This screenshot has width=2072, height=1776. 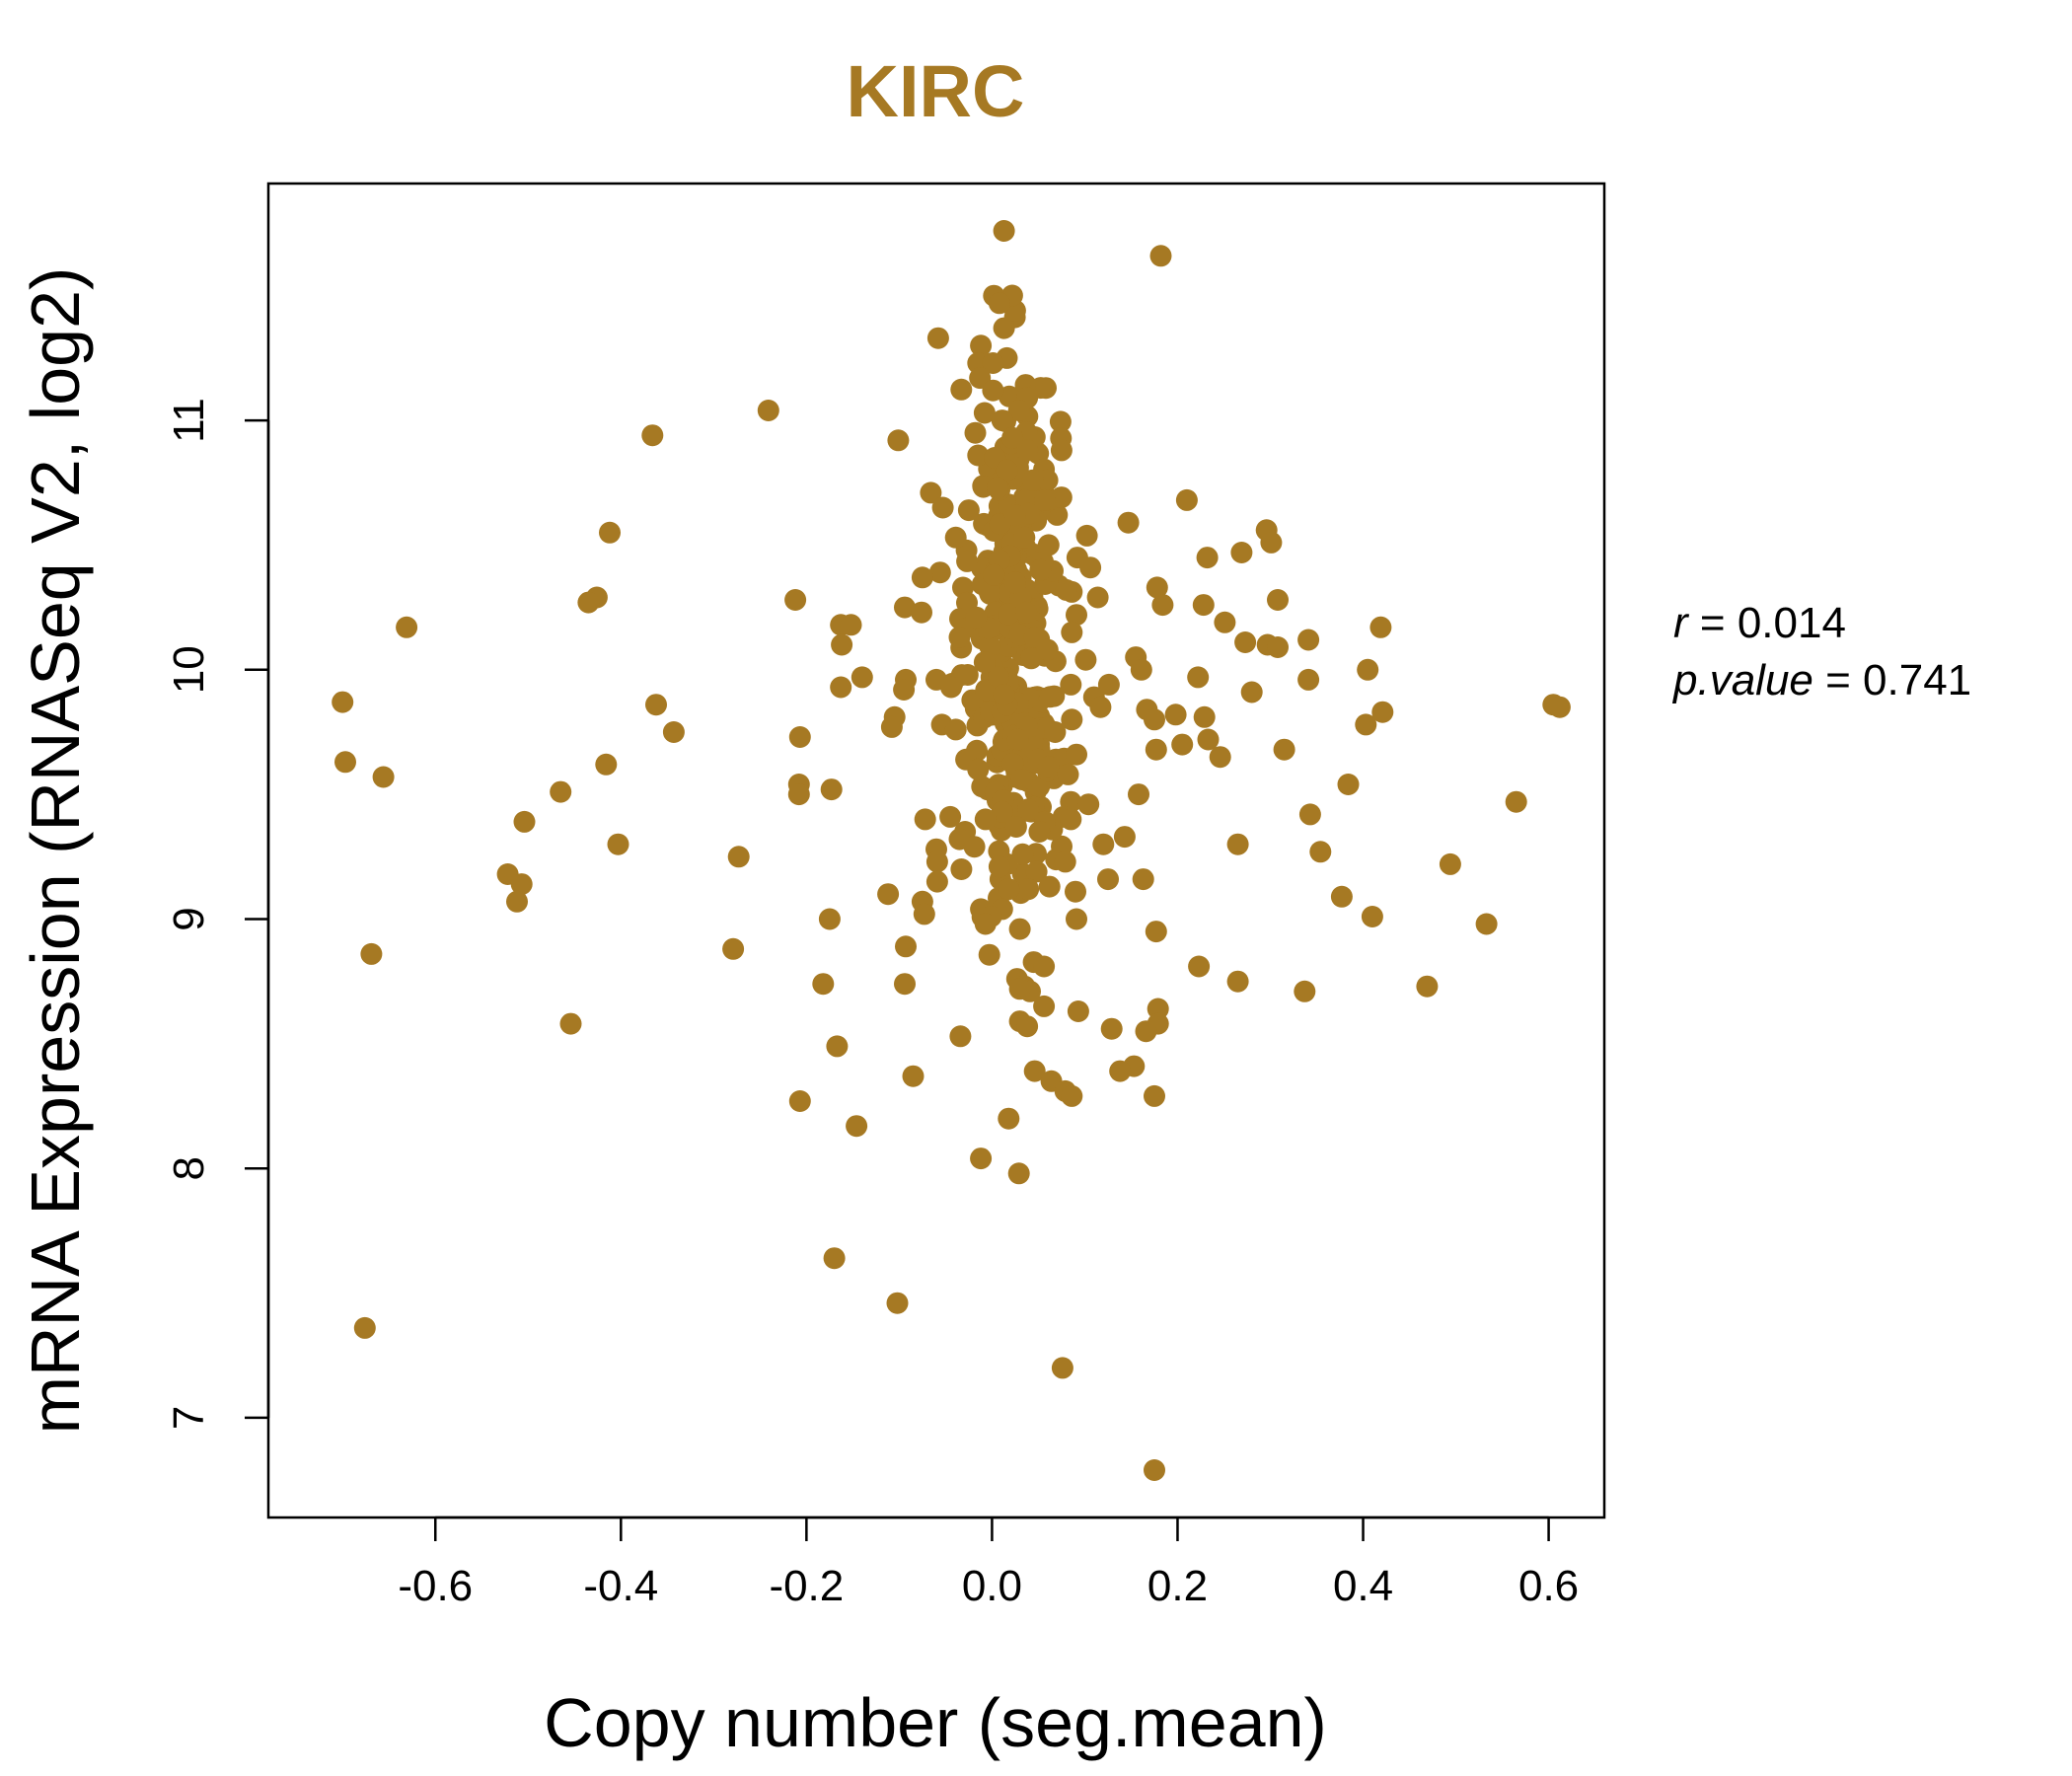 What do you see at coordinates (1742, 680) in the screenshot?
I see `p-value-label: p.value` at bounding box center [1742, 680].